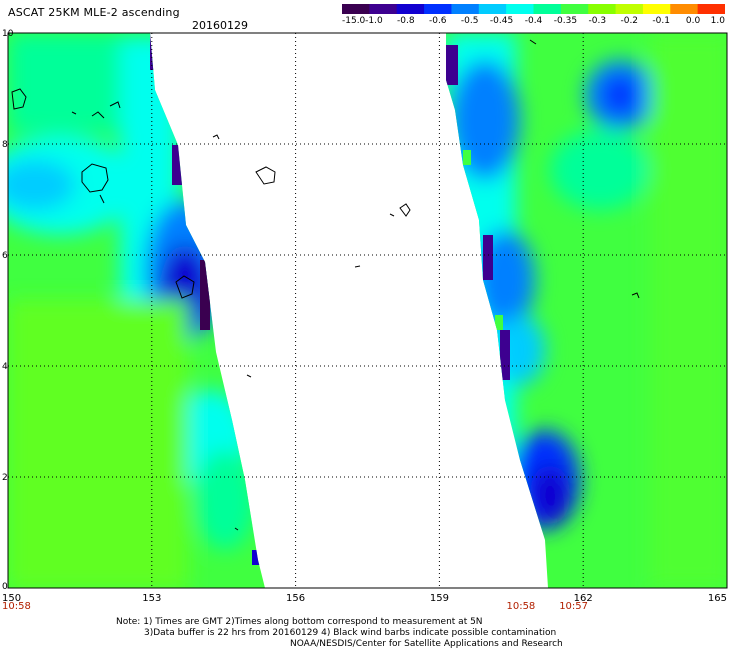  I want to click on colorbar-label: -0.35, so click(565, 20).